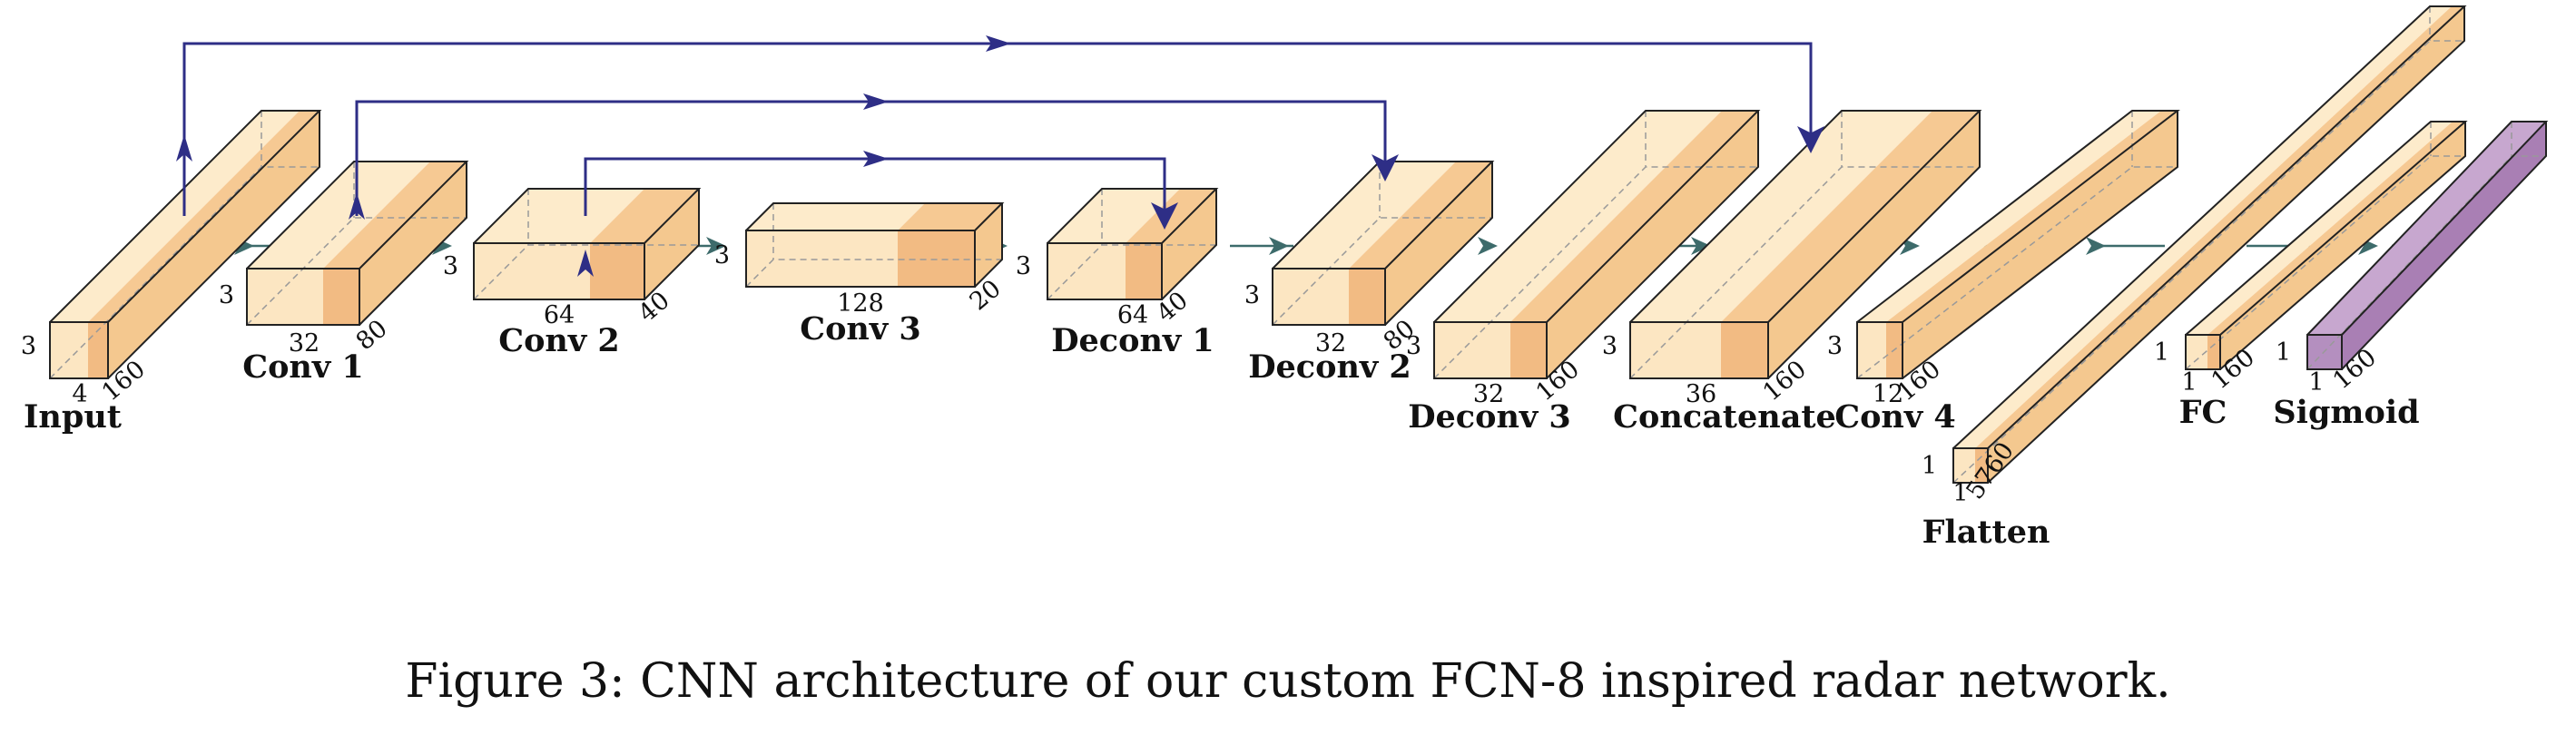  Describe the element at coordinates (2346, 412) in the screenshot. I see `layer-name-label: Sigmoid` at that location.